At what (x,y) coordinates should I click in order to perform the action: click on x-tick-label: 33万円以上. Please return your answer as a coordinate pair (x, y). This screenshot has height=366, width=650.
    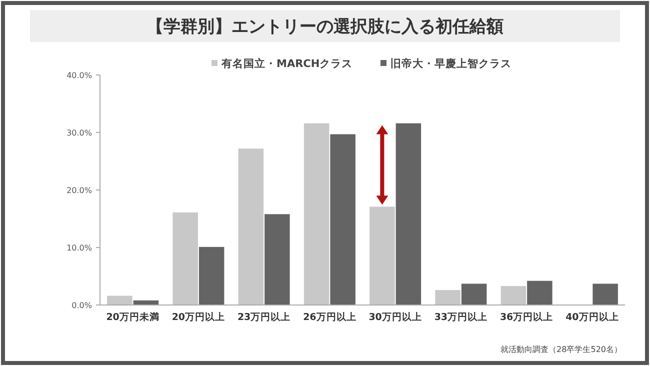
    Looking at the image, I should click on (461, 317).